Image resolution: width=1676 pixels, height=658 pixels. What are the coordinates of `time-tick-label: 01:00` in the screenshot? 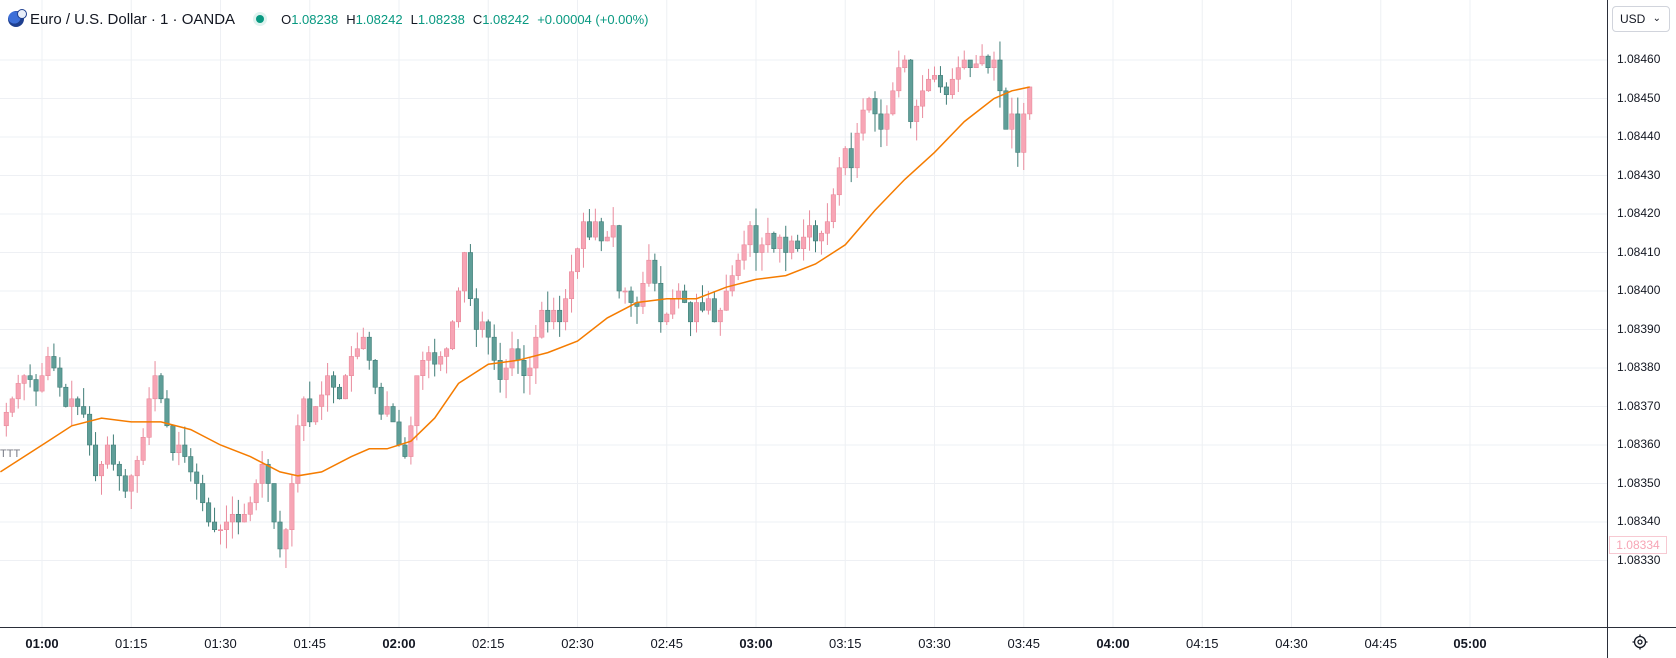 It's located at (42, 643).